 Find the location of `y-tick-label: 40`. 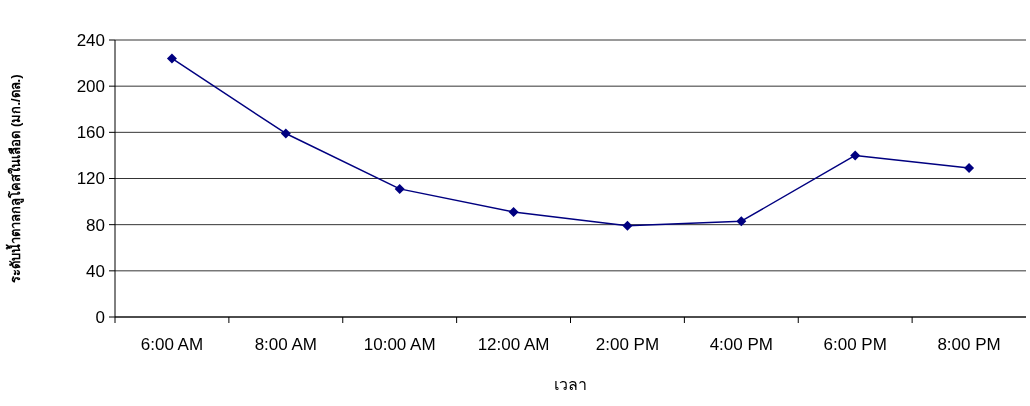

y-tick-label: 40 is located at coordinates (95, 271).